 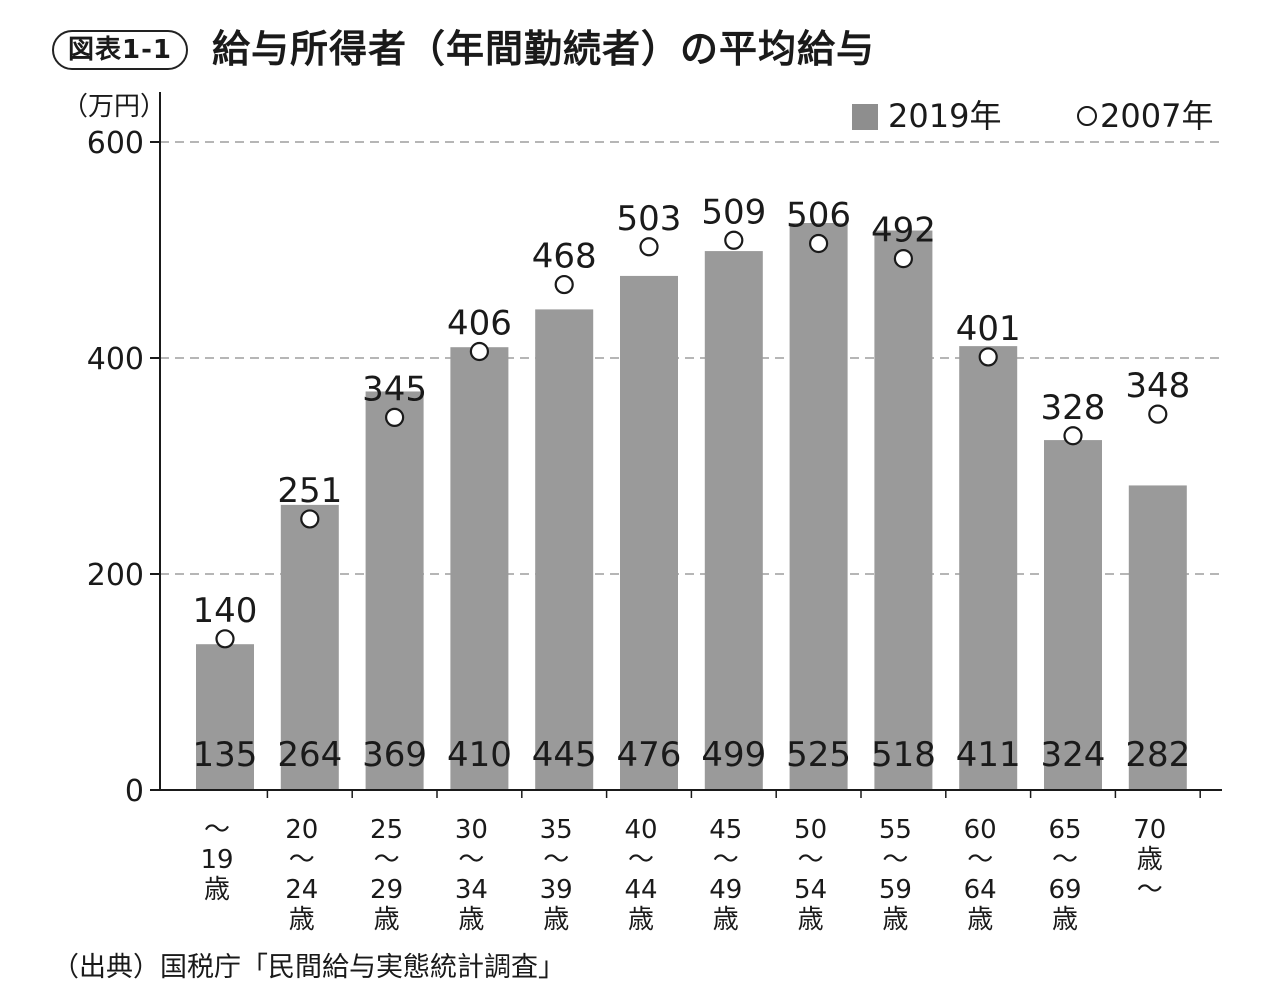 What do you see at coordinates (726, 860) in the screenshot?
I see `x-tick-label-6-1: 〜` at bounding box center [726, 860].